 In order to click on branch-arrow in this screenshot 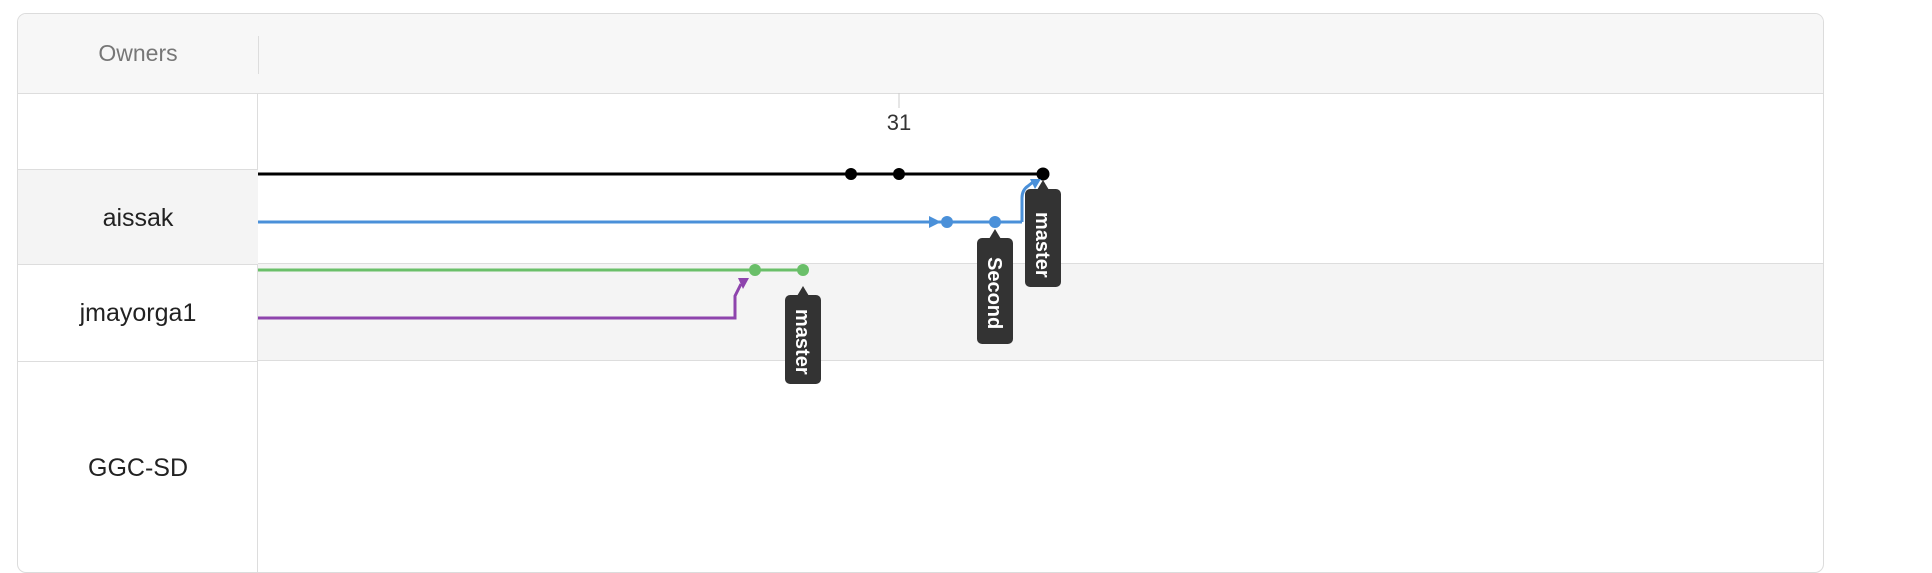, I will do `click(935, 222)`.